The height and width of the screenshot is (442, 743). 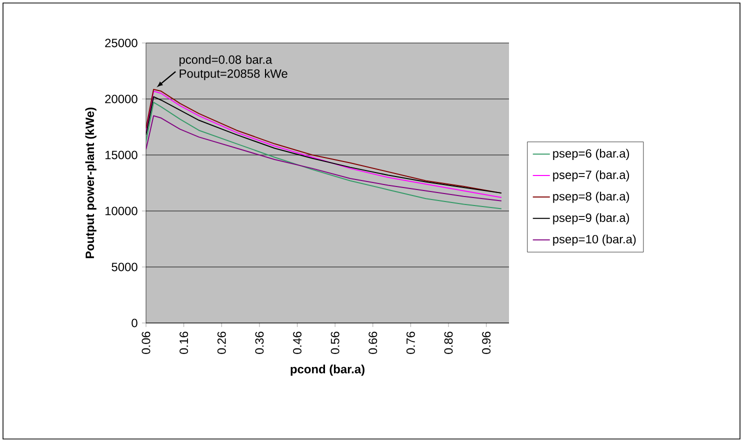 I want to click on y-tick-label: 10000, so click(x=121, y=211).